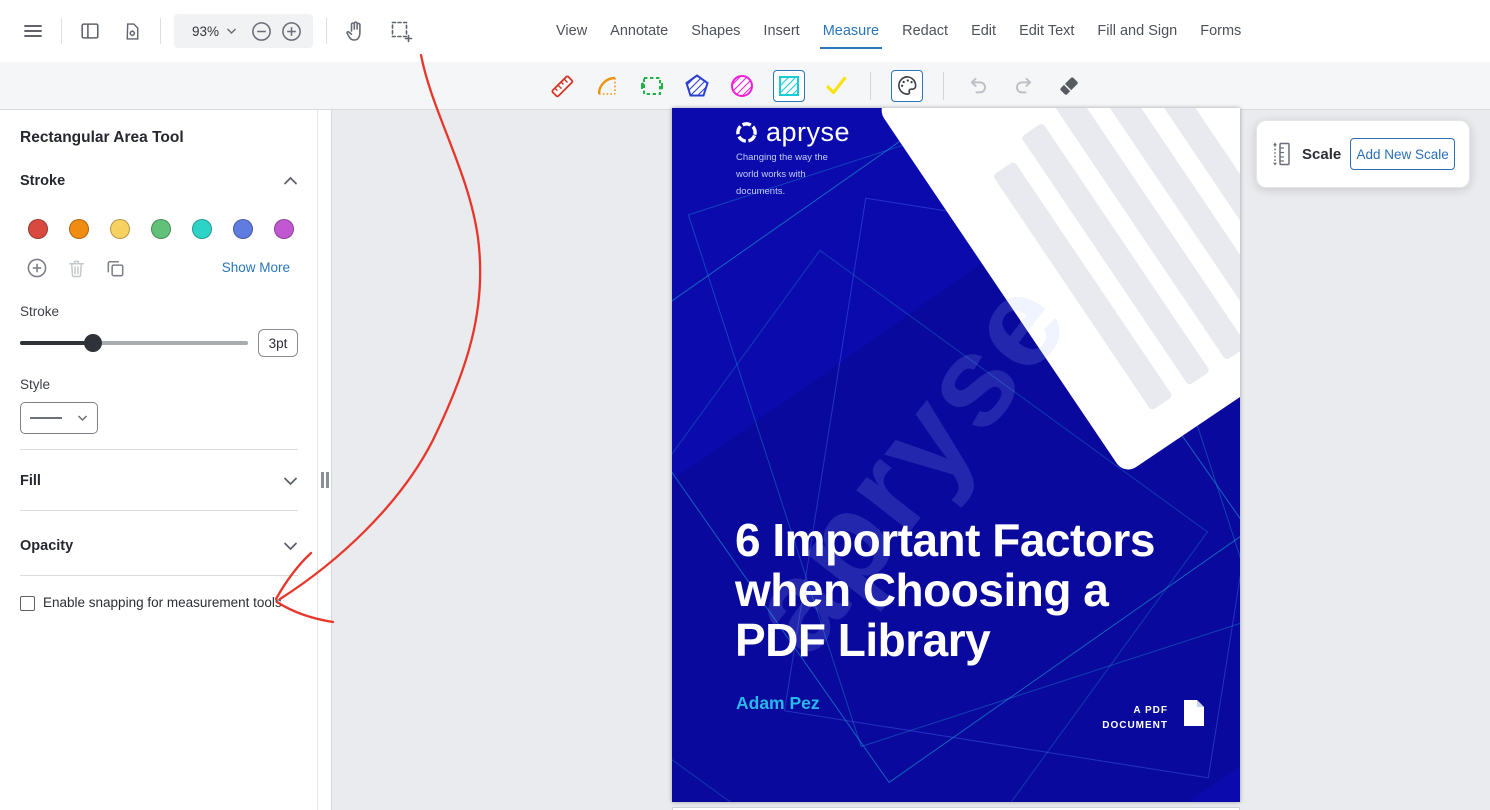 The image size is (1490, 810). I want to click on cover-author: Adam Pez, so click(778, 703).